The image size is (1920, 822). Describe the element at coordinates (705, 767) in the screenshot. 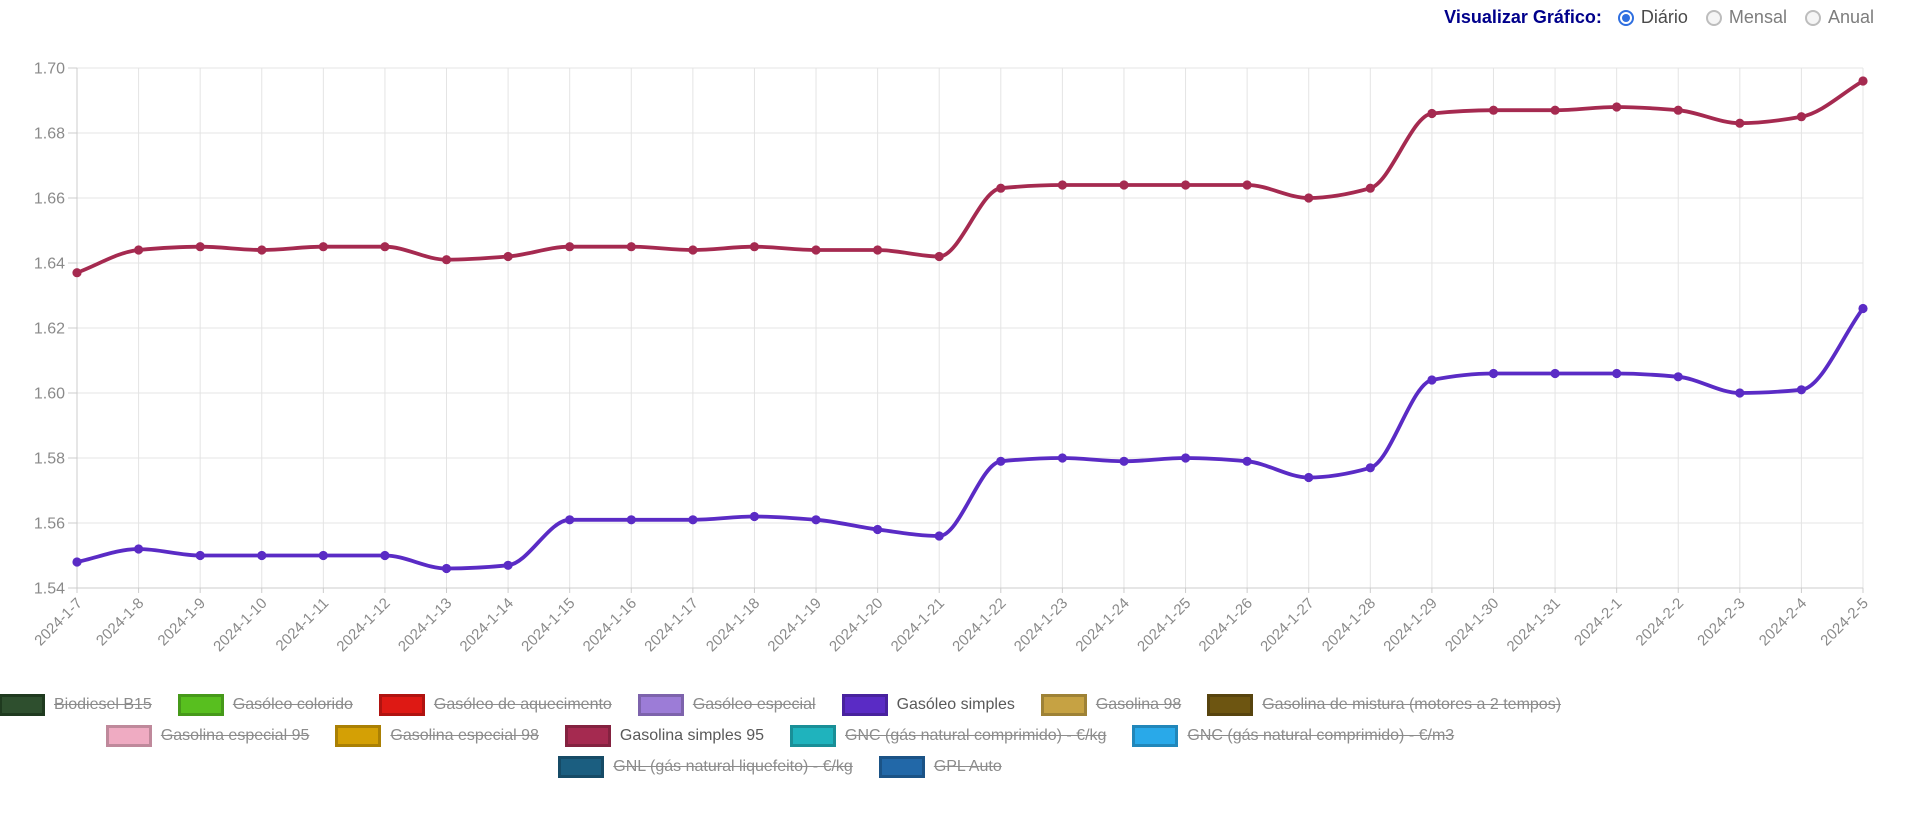

I see `legend-item: GNL (gás natural liquefeito) - €/kg` at that location.